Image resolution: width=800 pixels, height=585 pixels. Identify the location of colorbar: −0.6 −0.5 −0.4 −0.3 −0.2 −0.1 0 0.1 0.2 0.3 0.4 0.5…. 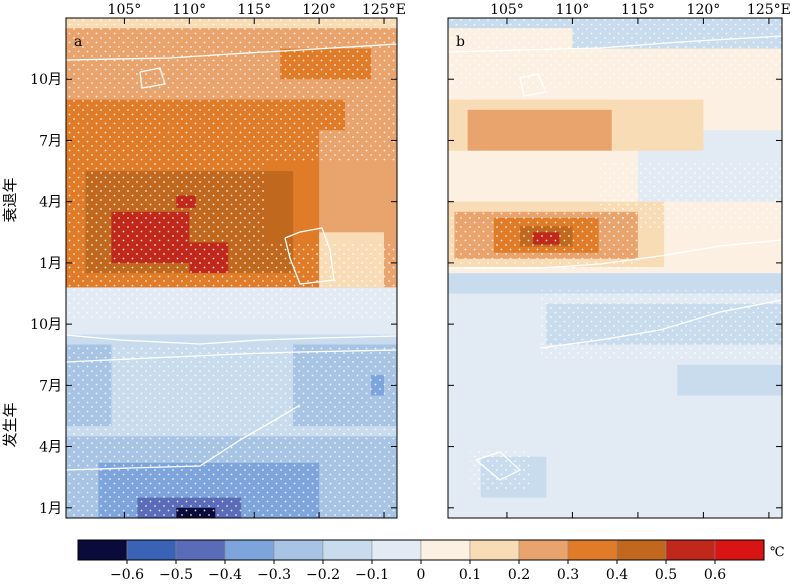
(421, 561).